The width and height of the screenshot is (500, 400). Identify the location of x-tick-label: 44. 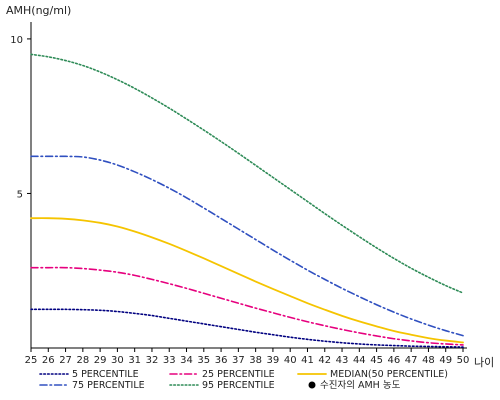
(359, 360).